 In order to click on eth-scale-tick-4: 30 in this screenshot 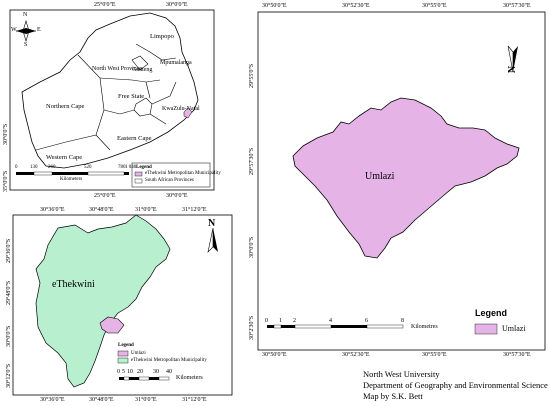, I will do `click(156, 372)`.